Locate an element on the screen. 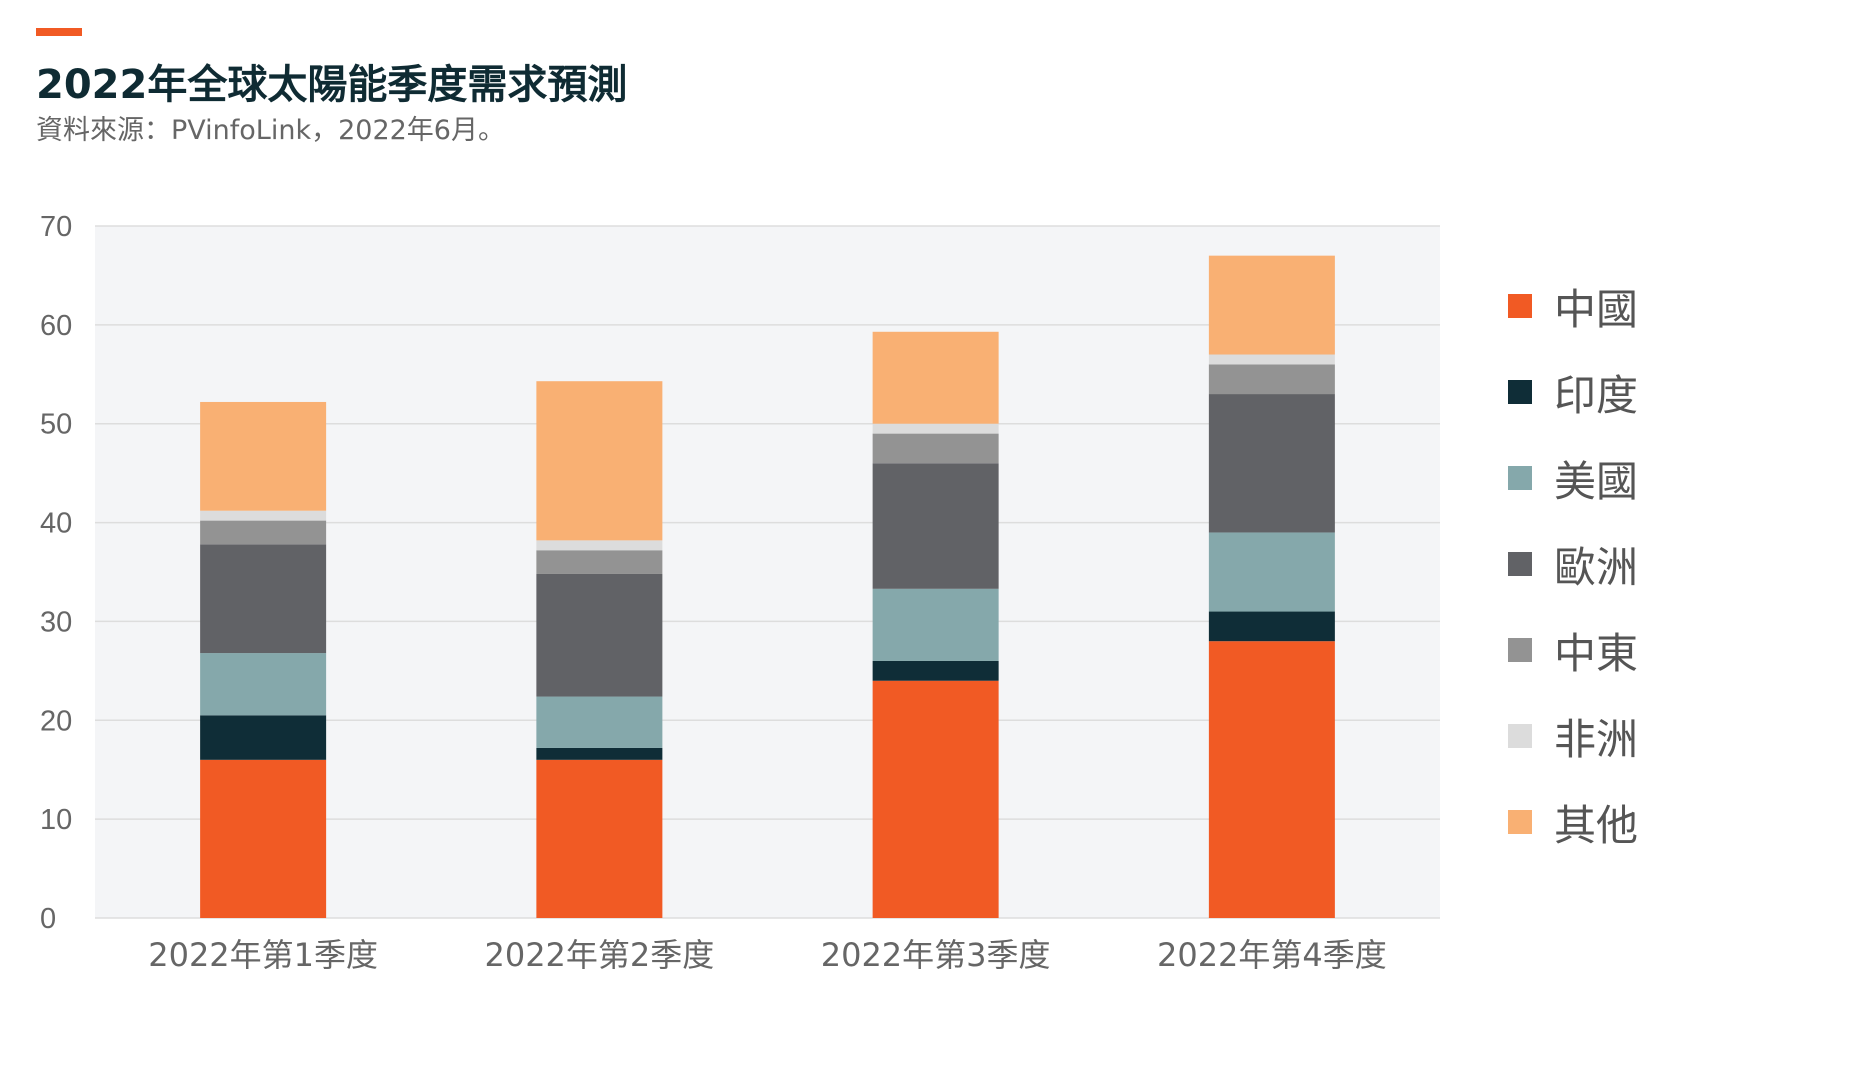  x-tick-label: 2022年第1季度 is located at coordinates (263, 955).